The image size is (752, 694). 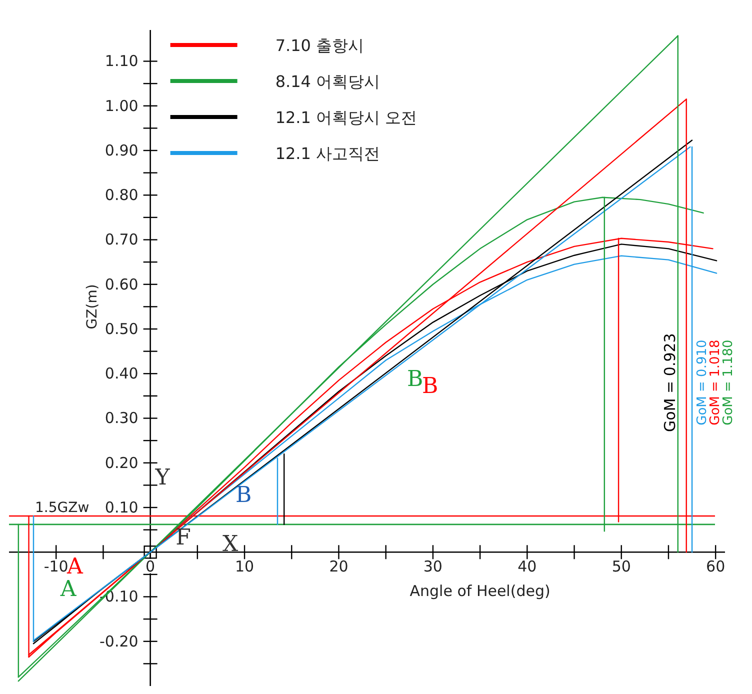 What do you see at coordinates (327, 153) in the screenshot?
I see `legend-label: 12.1 사고직전` at bounding box center [327, 153].